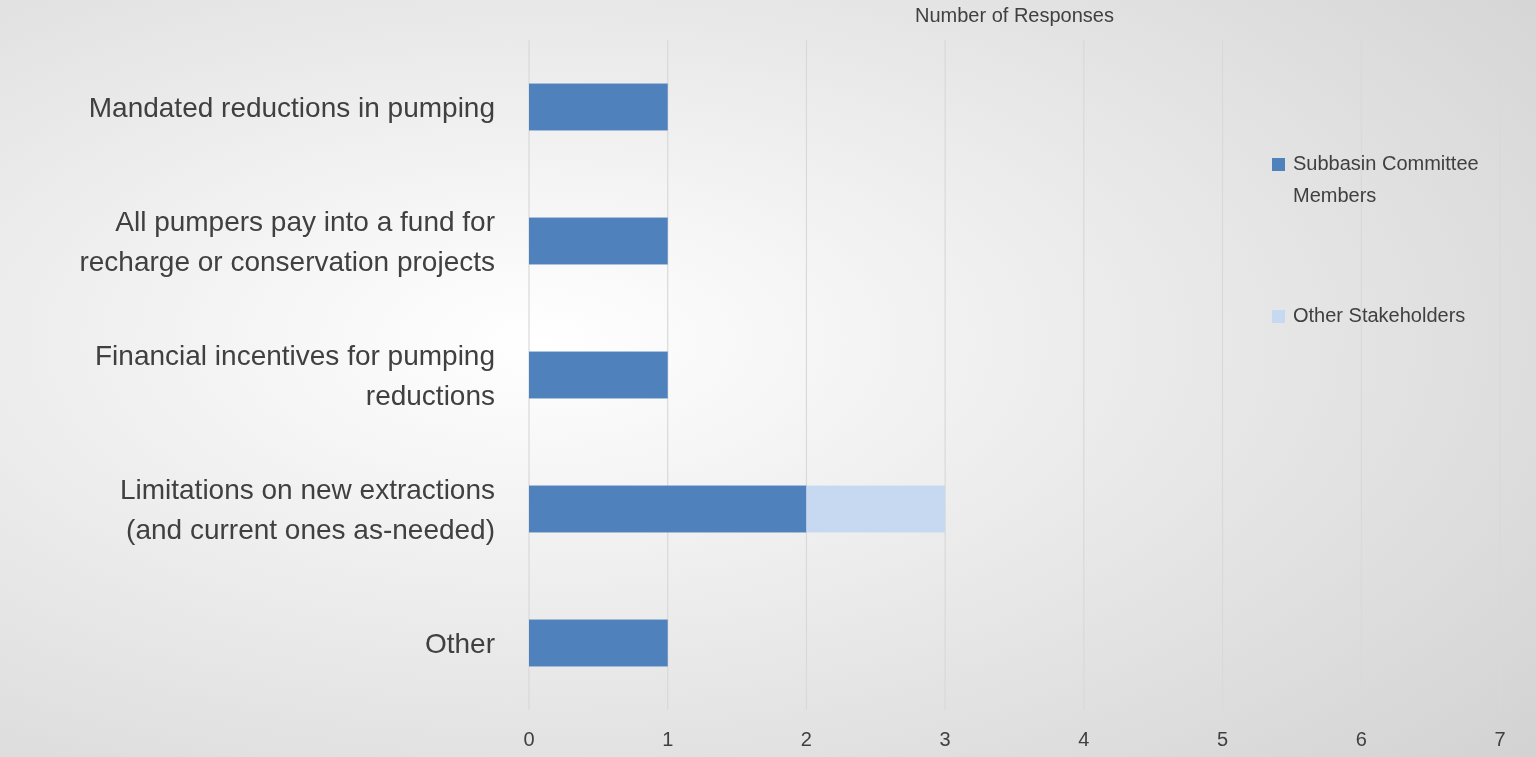  I want to click on x-tick-label: 4, so click(1084, 739).